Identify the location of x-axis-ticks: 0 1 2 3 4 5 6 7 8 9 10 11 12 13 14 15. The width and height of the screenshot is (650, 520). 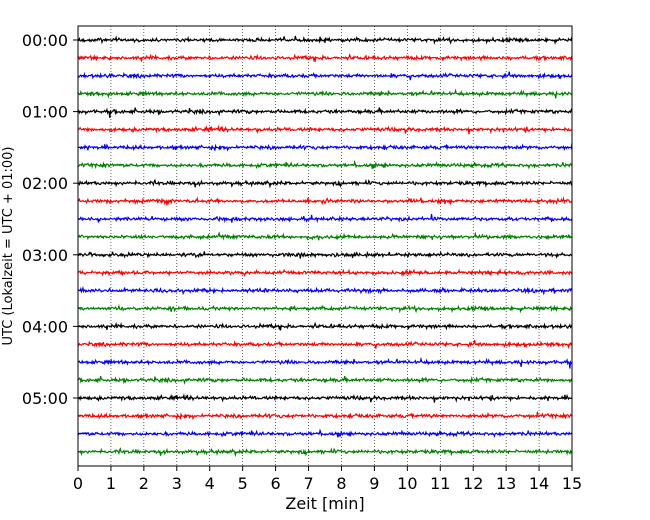
(327, 479).